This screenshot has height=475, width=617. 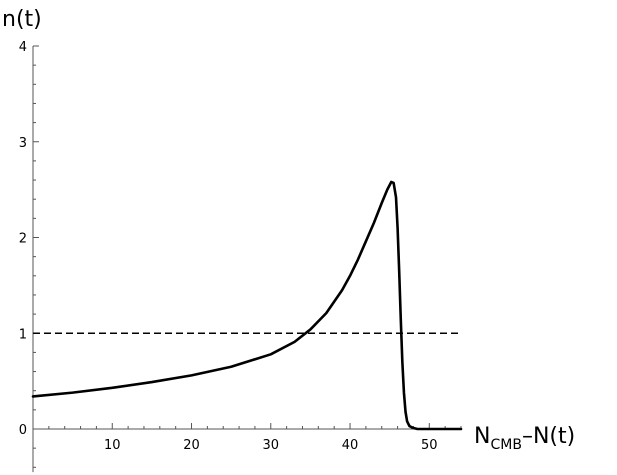 What do you see at coordinates (271, 445) in the screenshot?
I see `x-tick-label: 30` at bounding box center [271, 445].